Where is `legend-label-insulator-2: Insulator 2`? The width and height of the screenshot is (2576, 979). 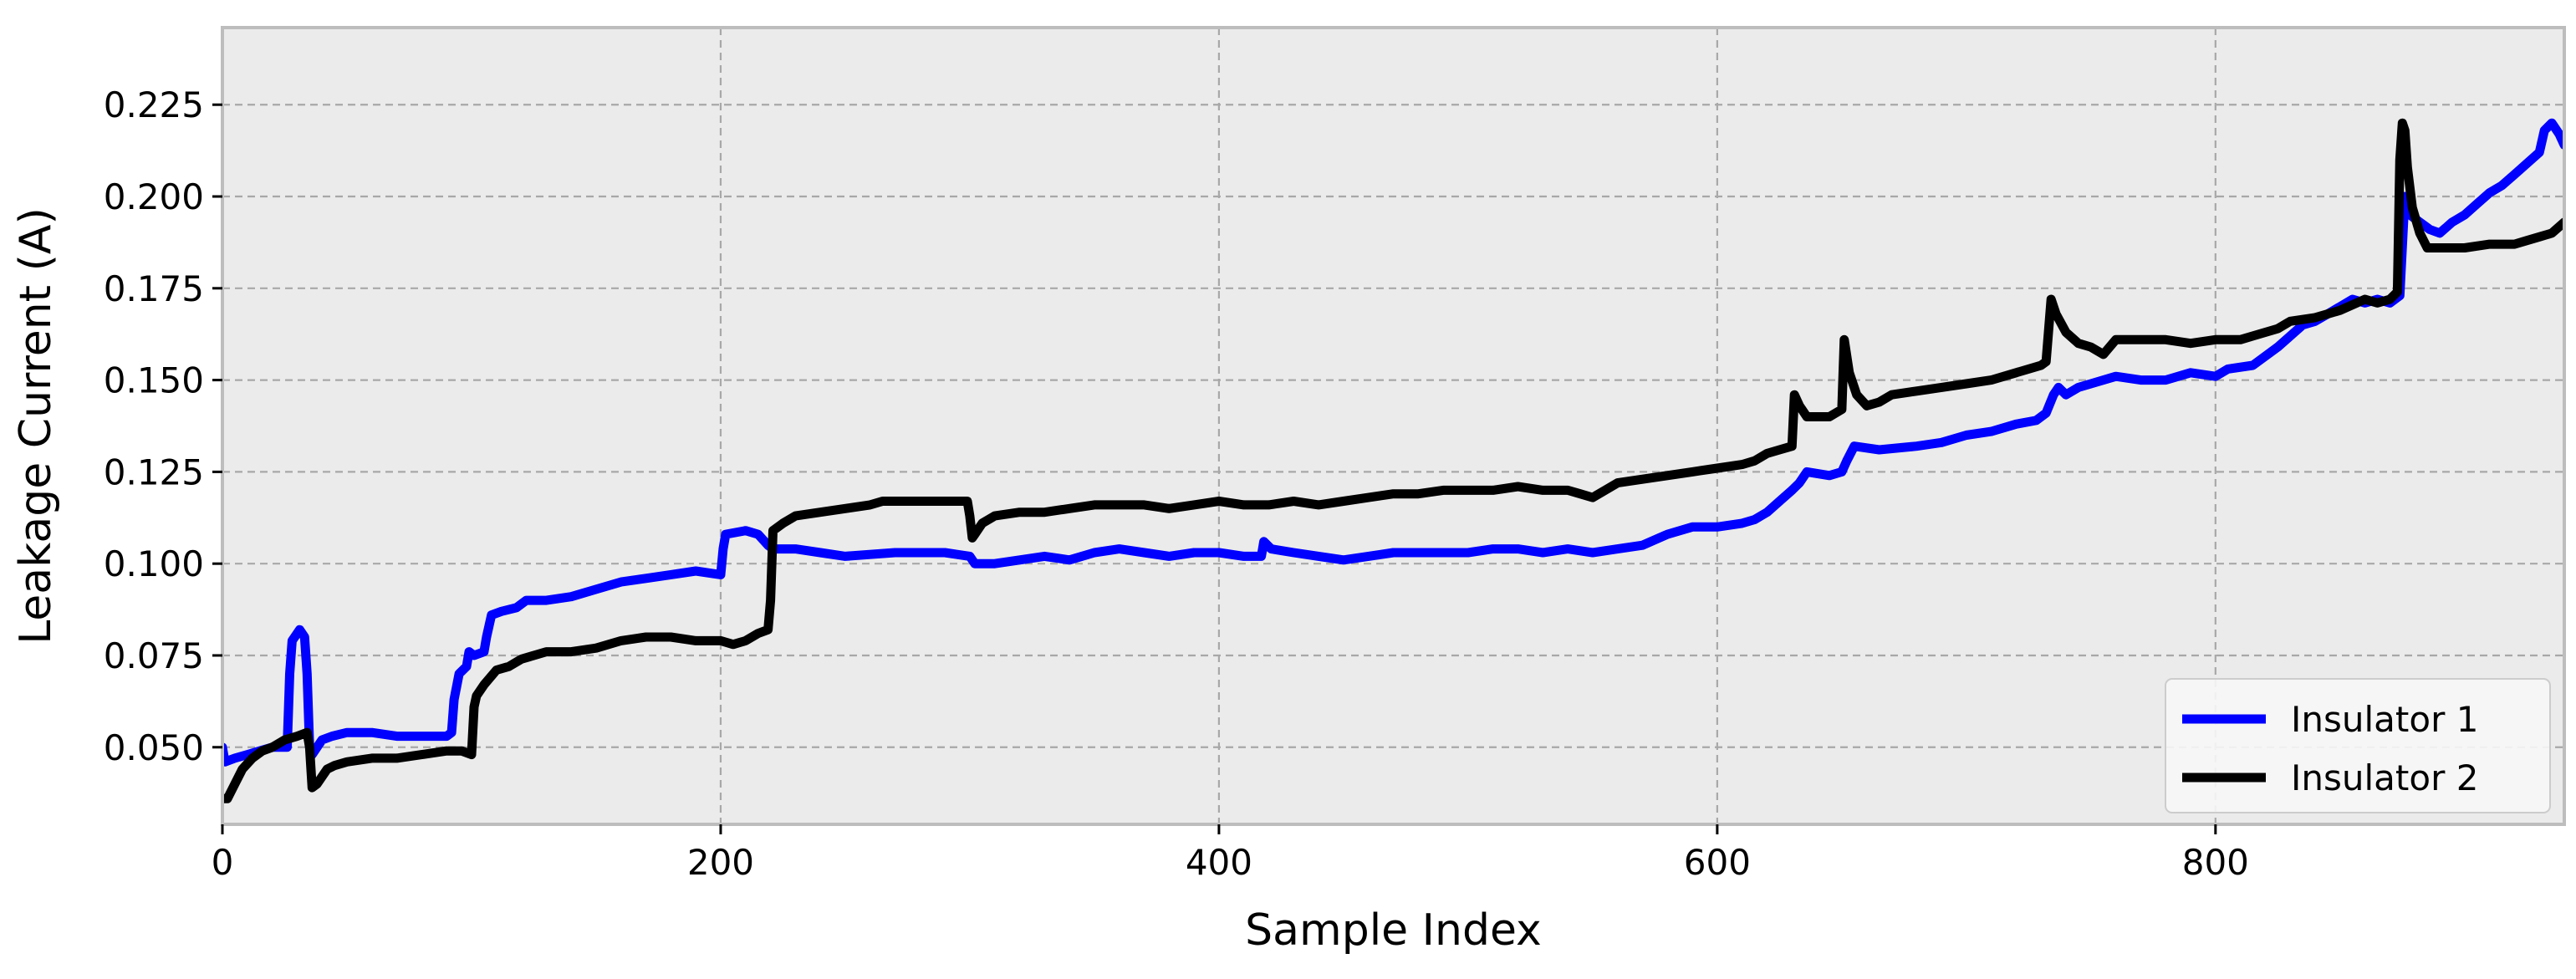
legend-label-insulator-2: Insulator 2 is located at coordinates (2385, 778).